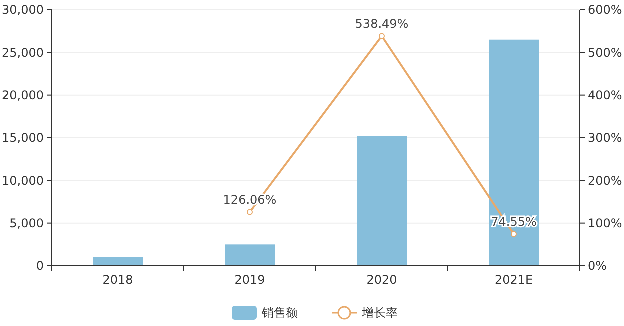  Describe the element at coordinates (118, 280) in the screenshot. I see `x-tick-label: 2018` at that location.